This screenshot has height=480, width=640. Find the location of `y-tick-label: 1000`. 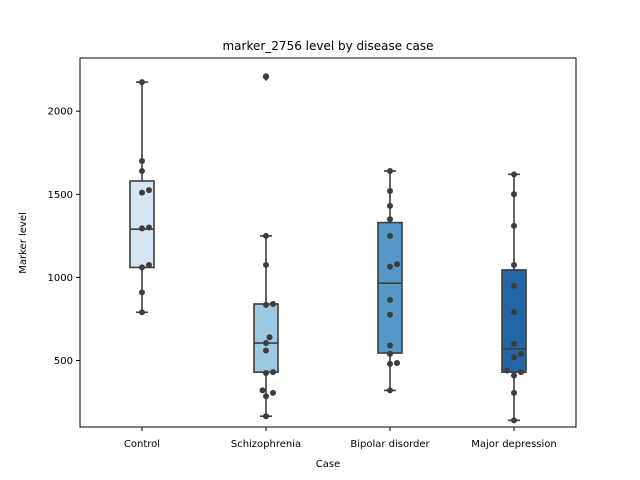

y-tick-label: 1000 is located at coordinates (60, 278).